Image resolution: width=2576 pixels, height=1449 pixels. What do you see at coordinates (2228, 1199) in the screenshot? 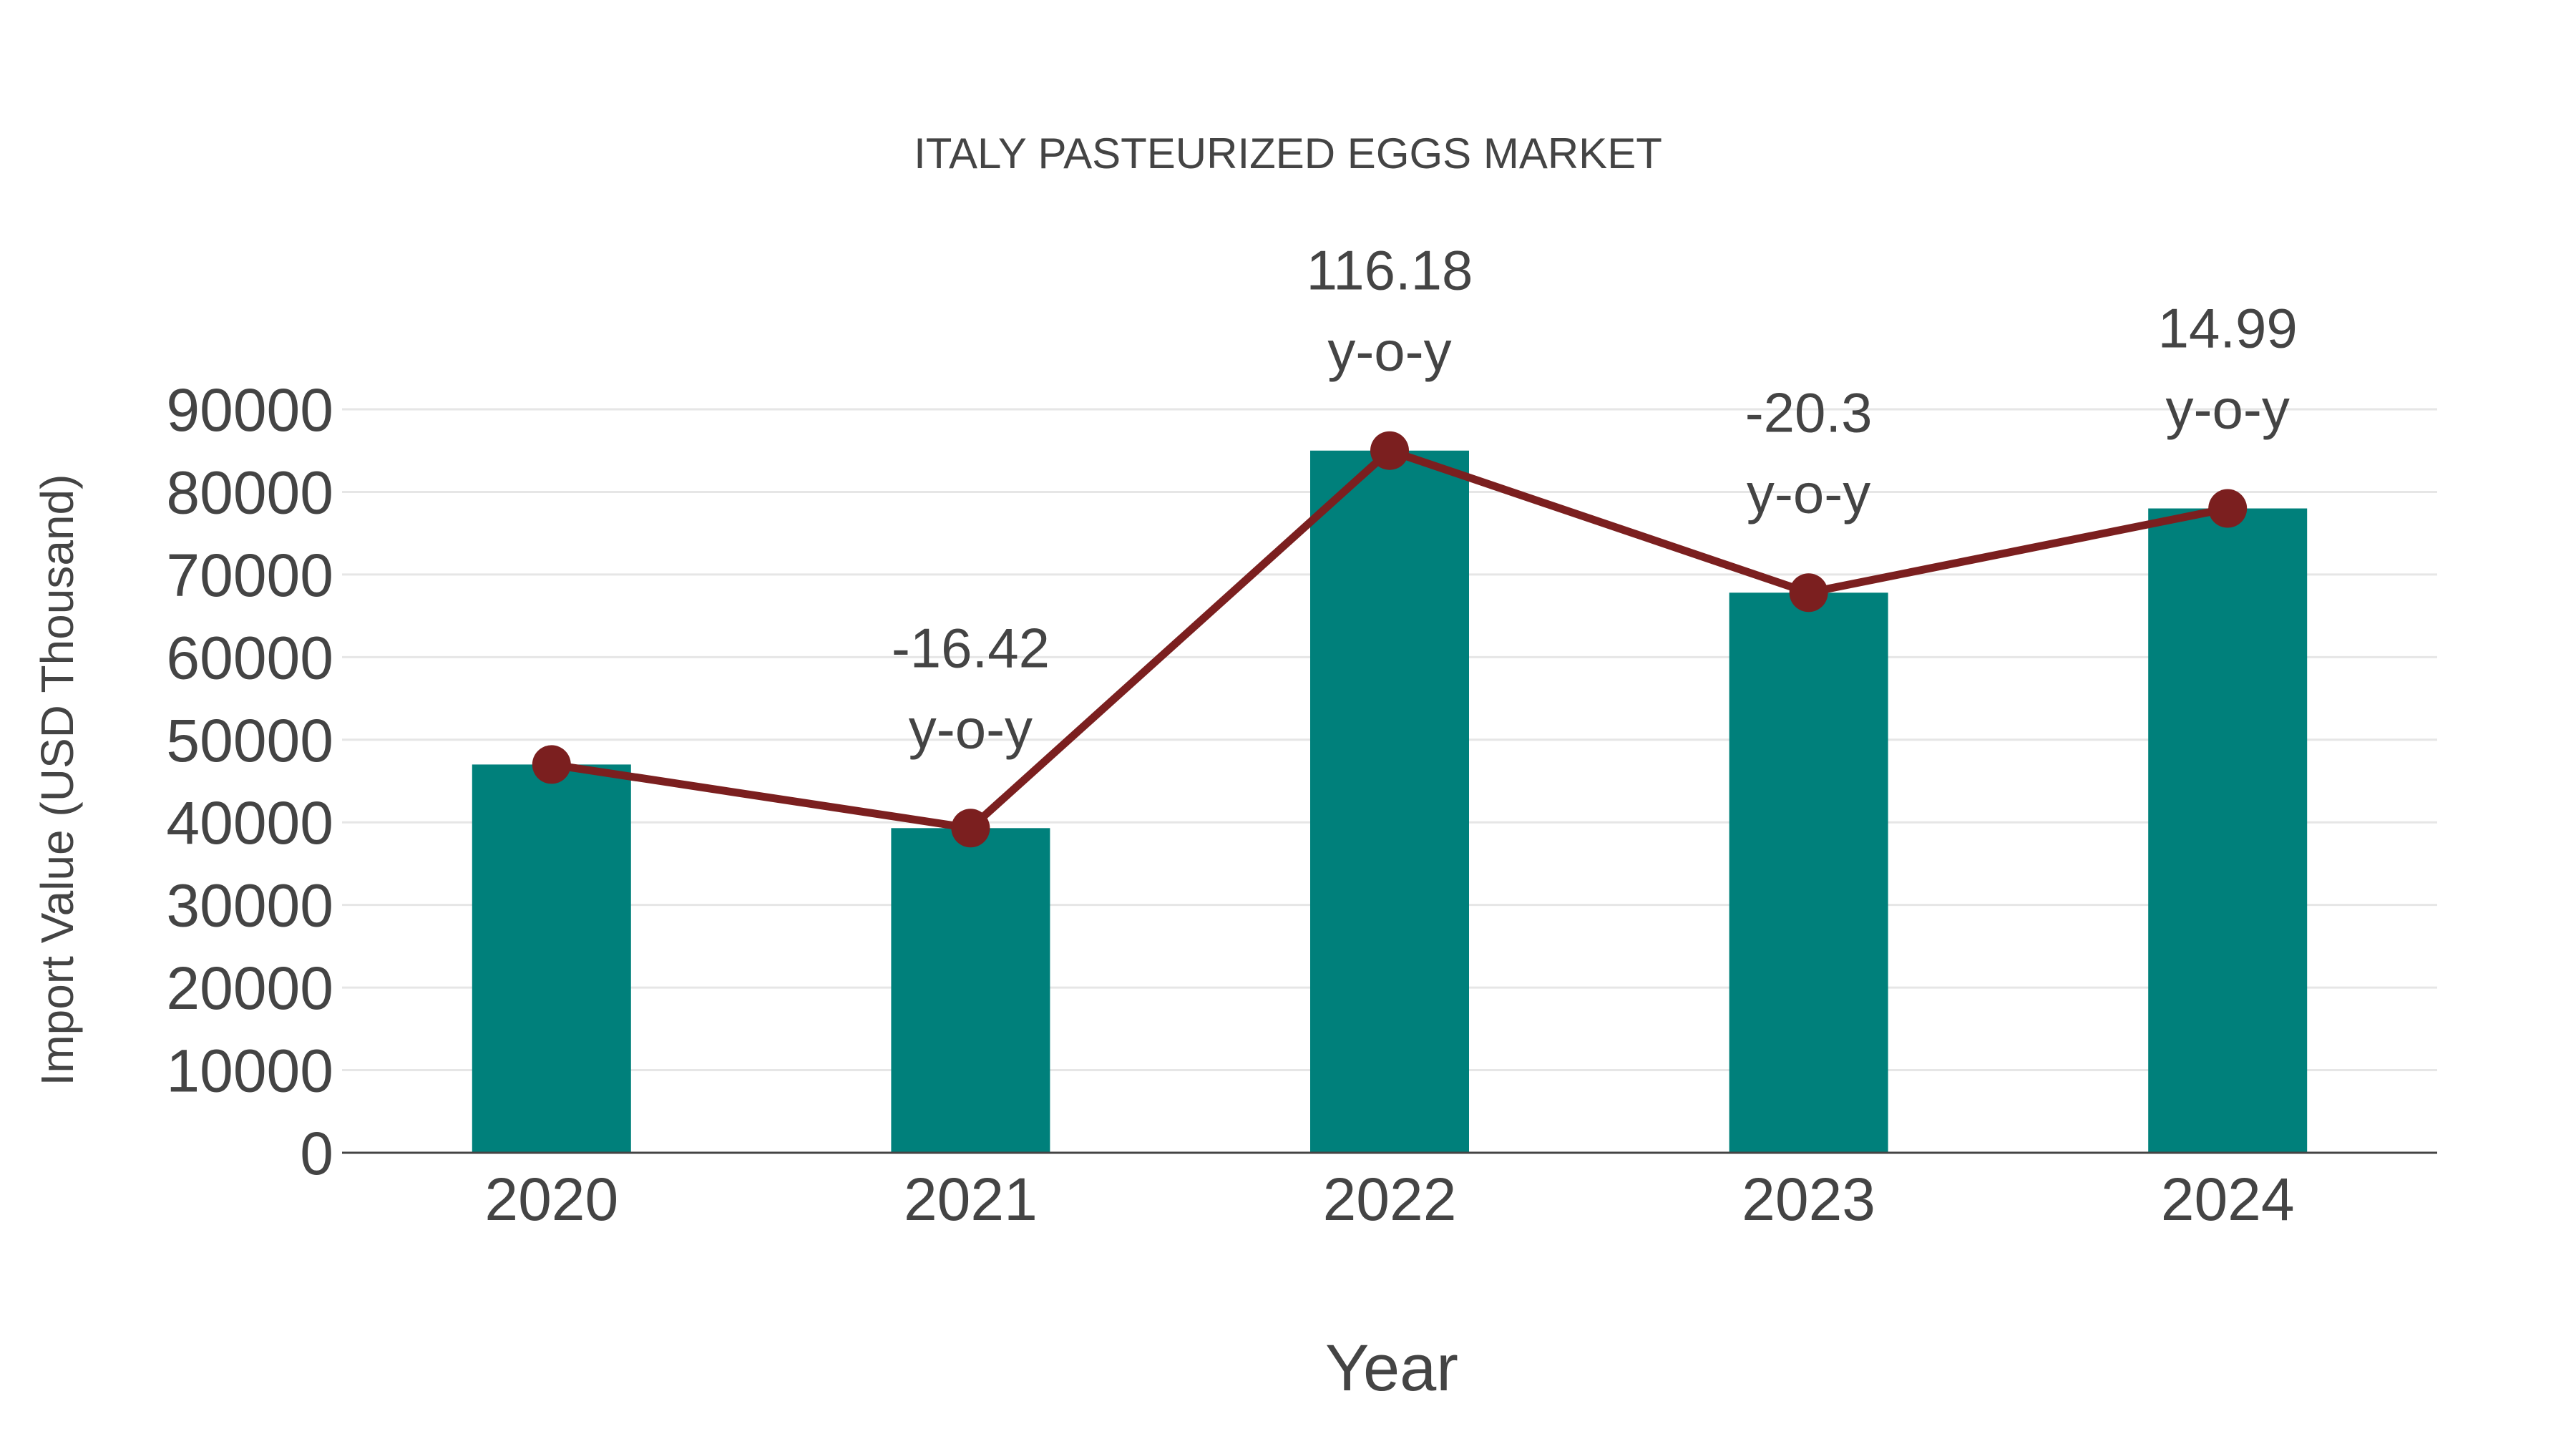
I see `x-tick-label: 2024` at bounding box center [2228, 1199].